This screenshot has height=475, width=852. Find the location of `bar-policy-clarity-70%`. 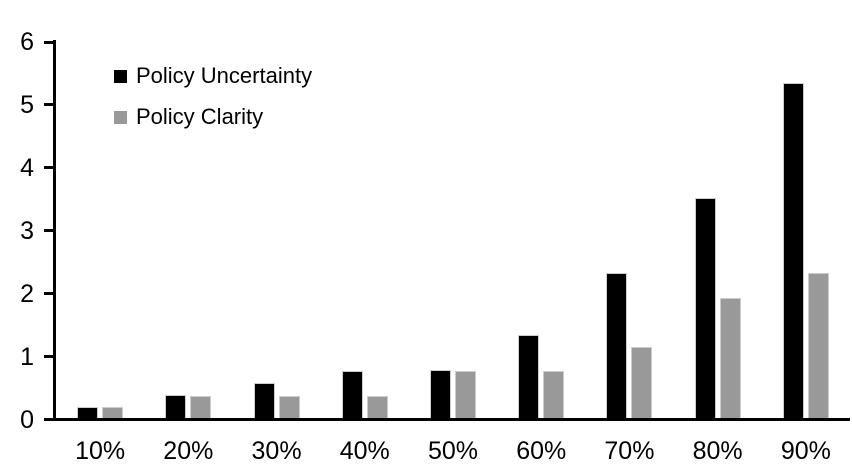

bar-policy-clarity-70% is located at coordinates (642, 382).